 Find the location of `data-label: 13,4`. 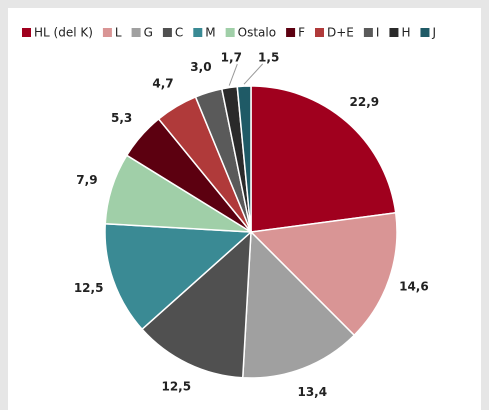

data-label: 13,4 is located at coordinates (312, 392).